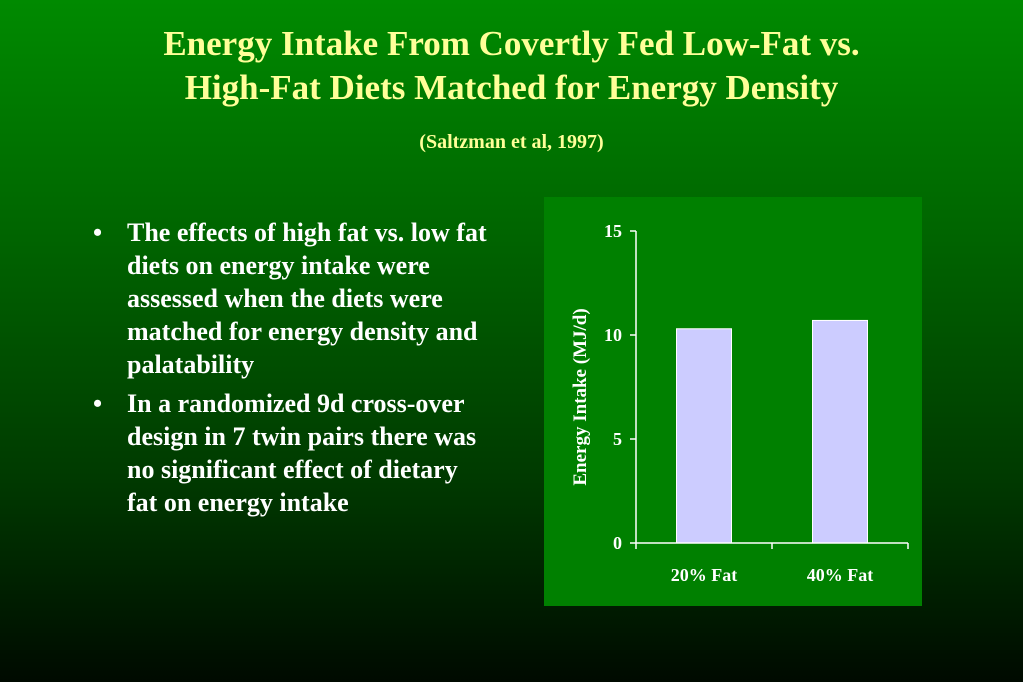  I want to click on y-tick-label: 15, so click(613, 231).